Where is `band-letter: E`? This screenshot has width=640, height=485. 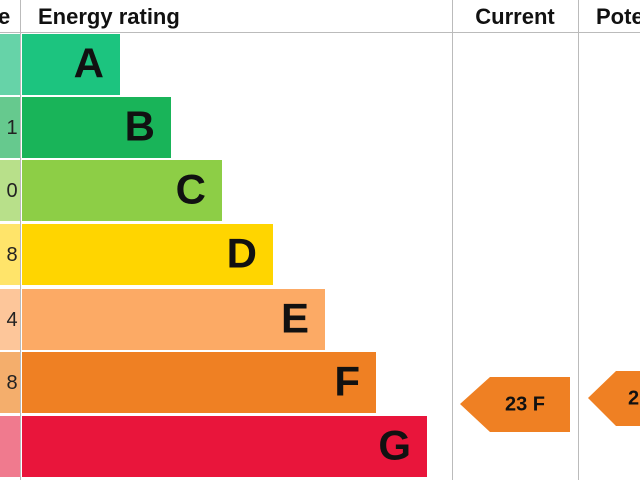 band-letter: E is located at coordinates (295, 318).